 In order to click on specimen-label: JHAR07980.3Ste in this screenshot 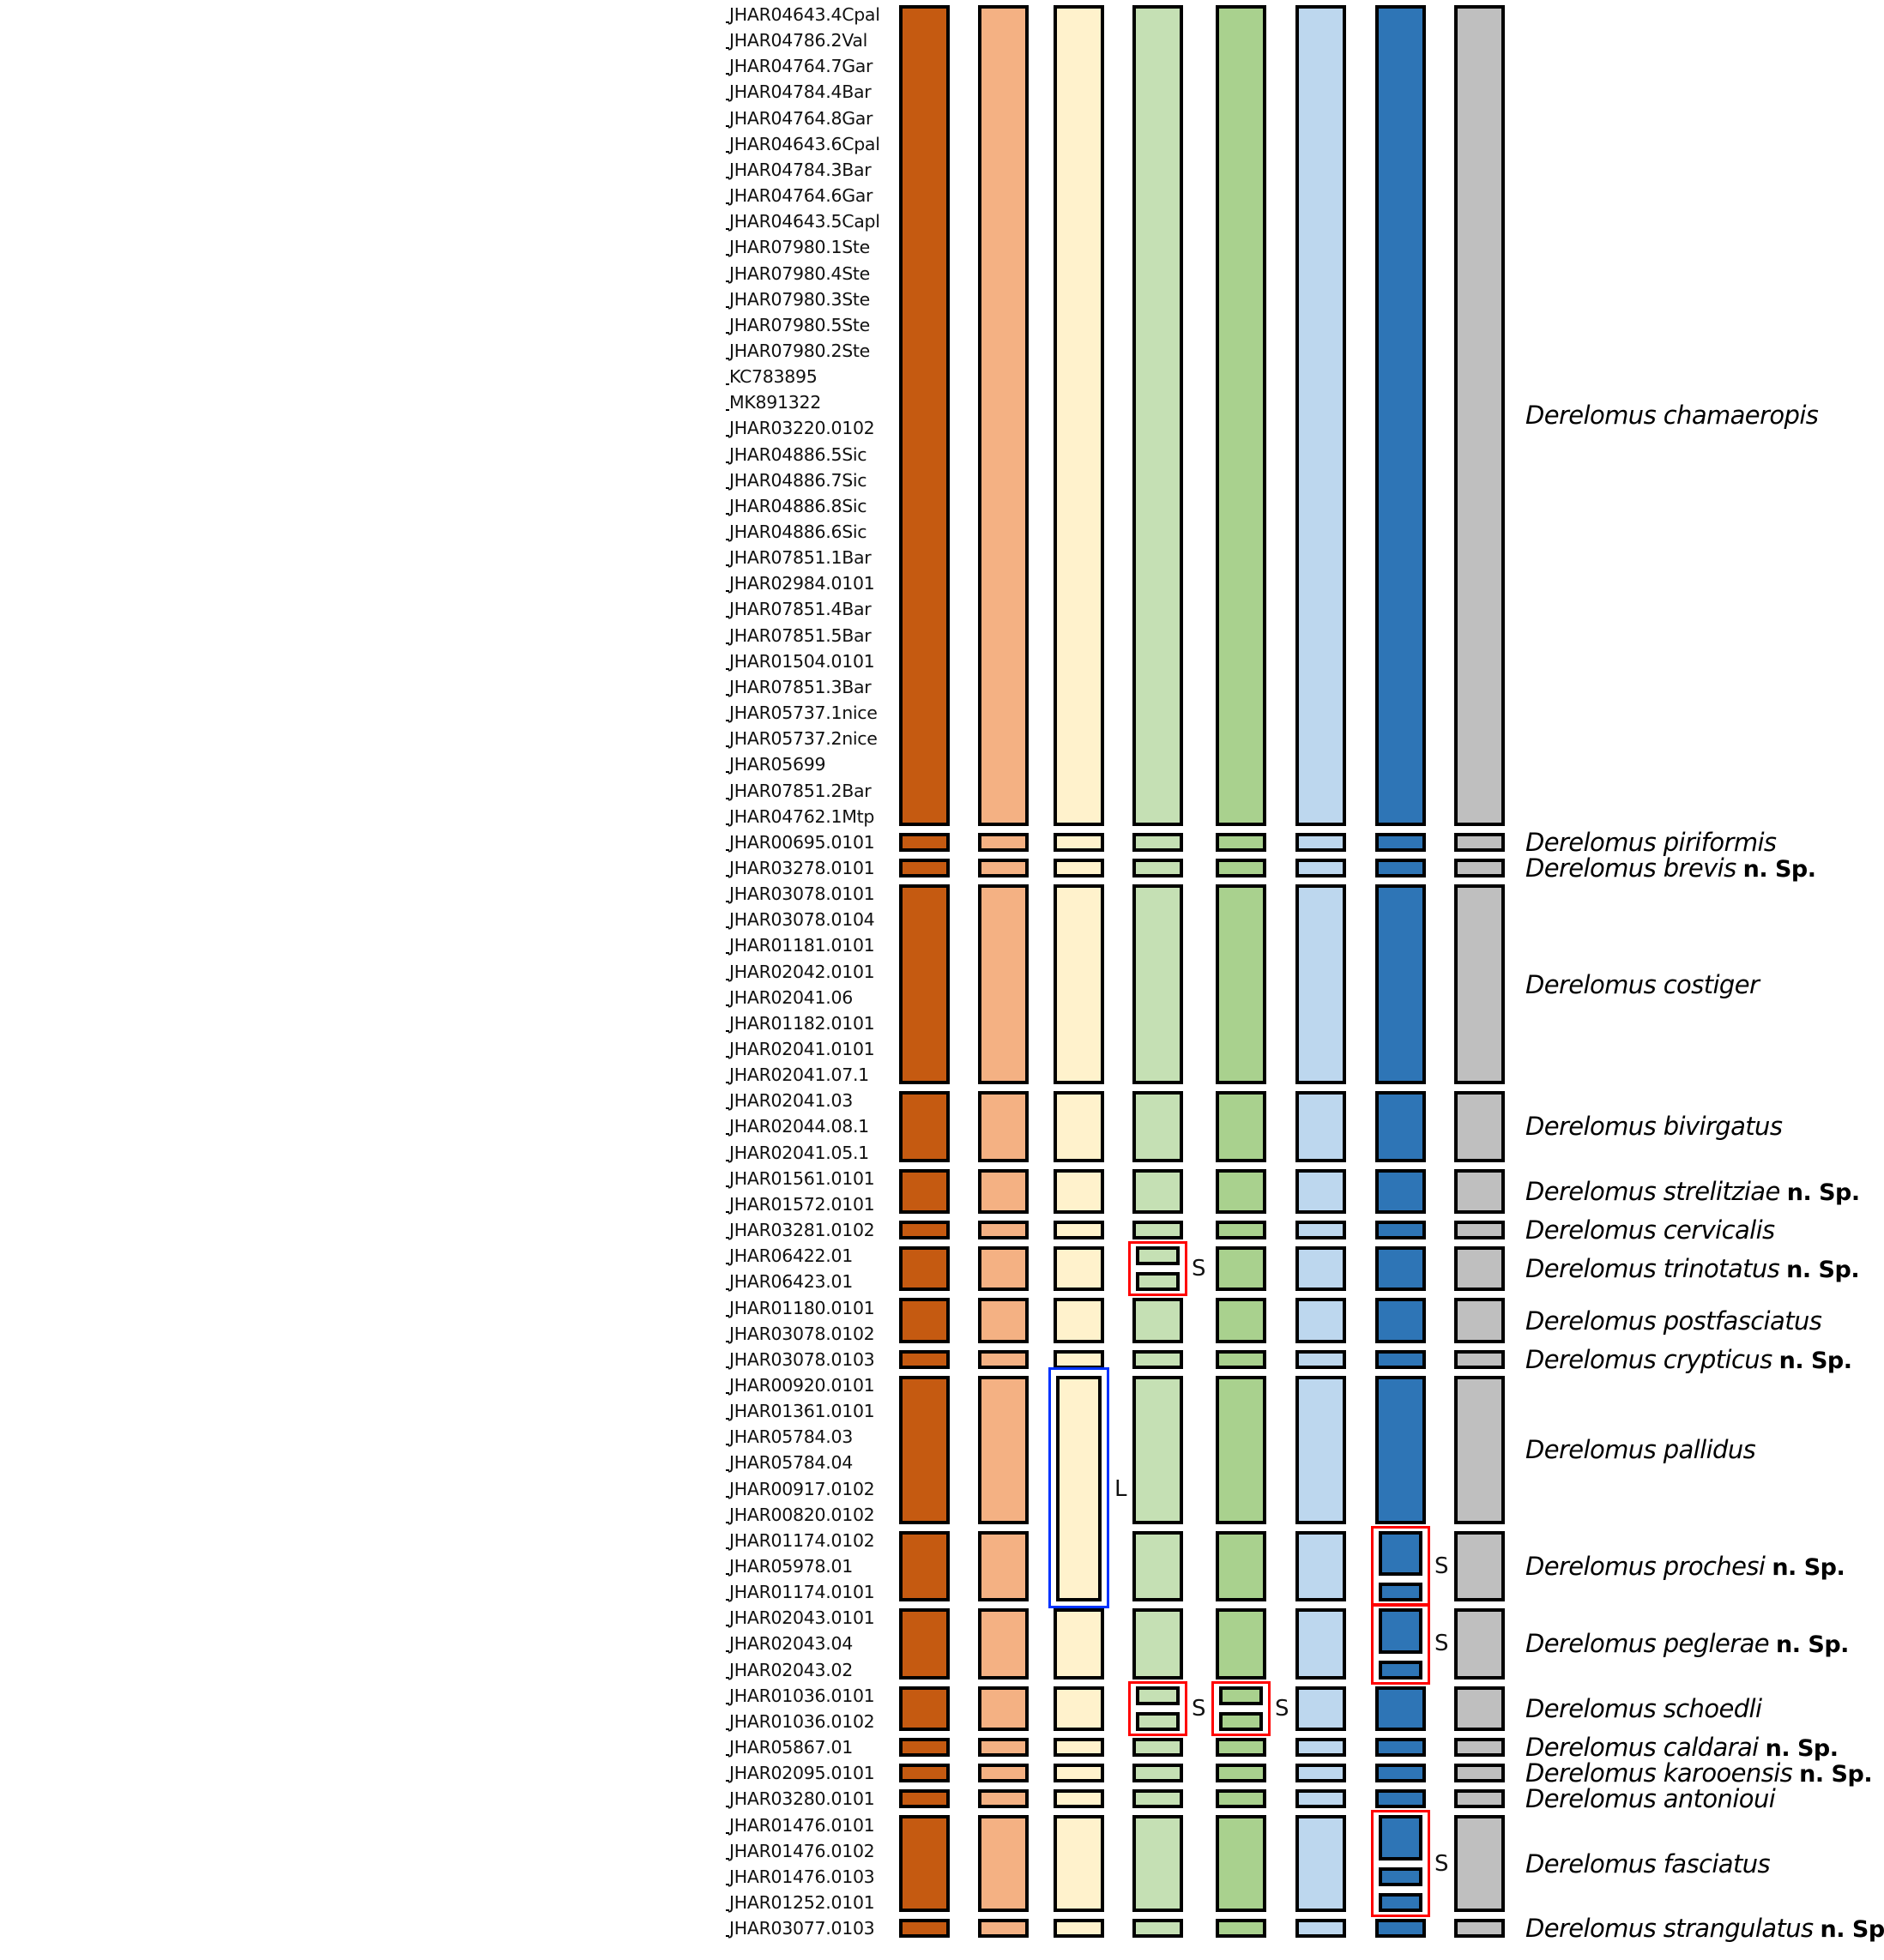, I will do `click(799, 299)`.